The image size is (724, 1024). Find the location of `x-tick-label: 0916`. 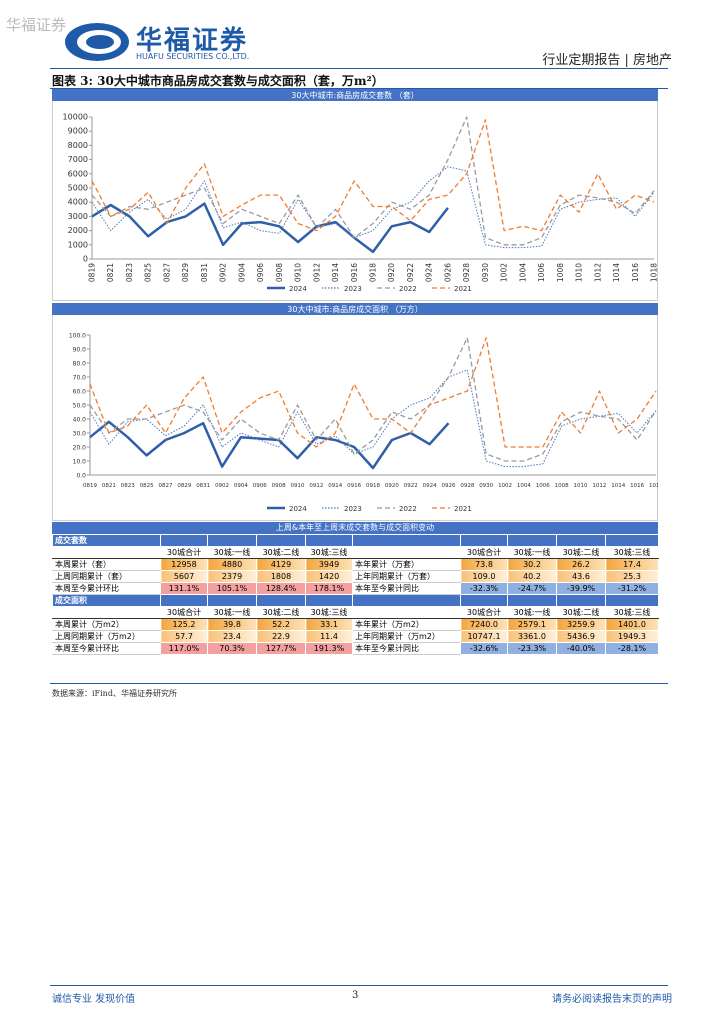

x-tick-label: 0916 is located at coordinates (354, 272).